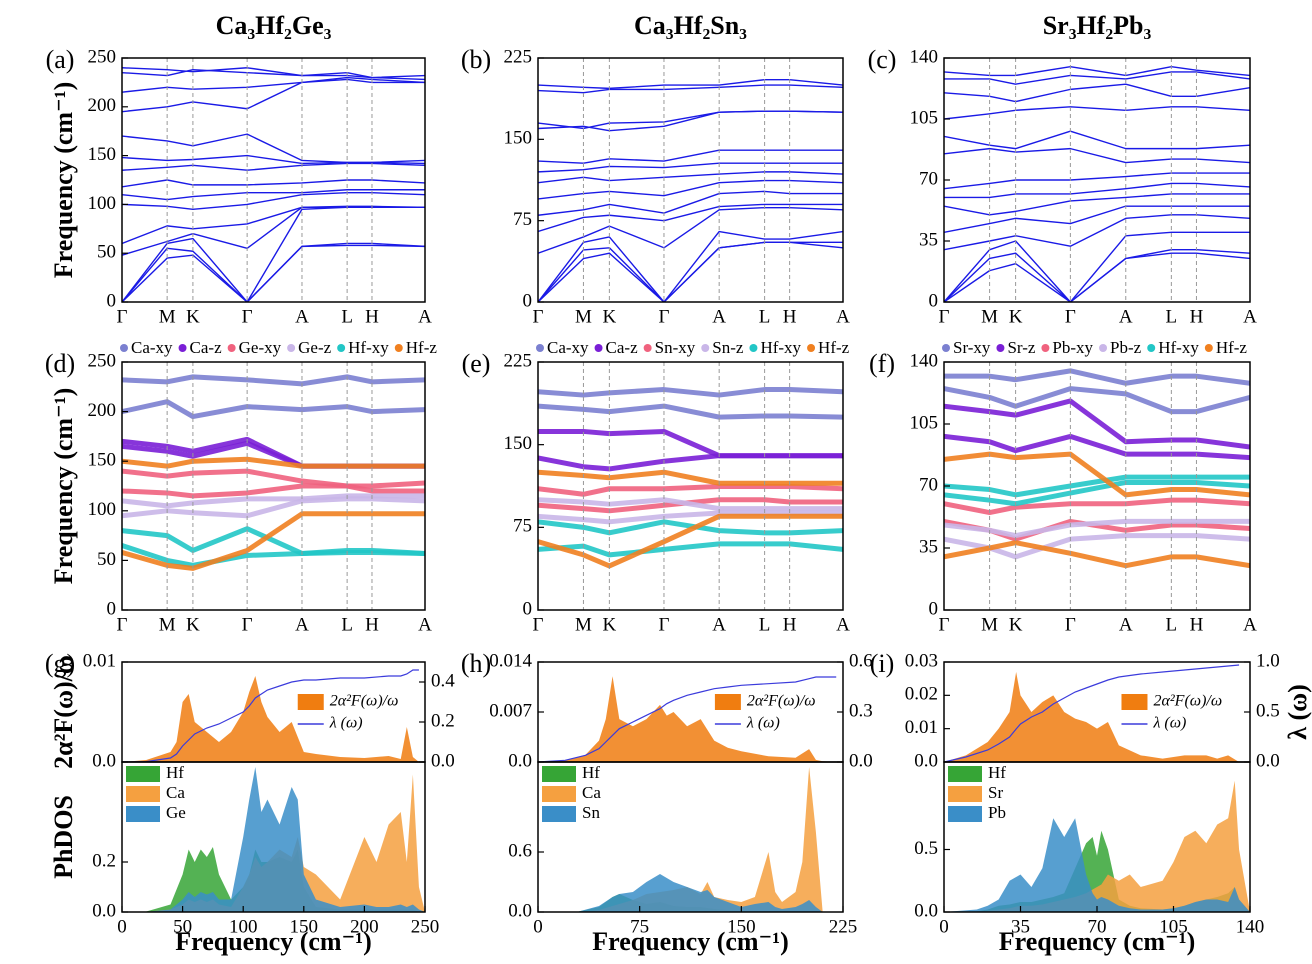 The height and width of the screenshot is (964, 1312). What do you see at coordinates (1020, 926) in the screenshot?
I see `x-tick-label: 35` at bounding box center [1020, 926].